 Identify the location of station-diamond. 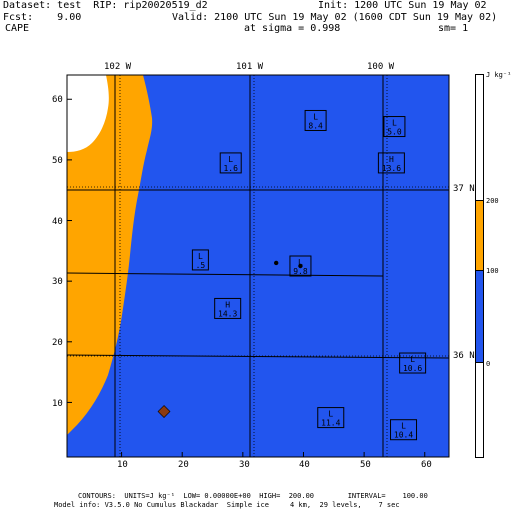
(164, 411).